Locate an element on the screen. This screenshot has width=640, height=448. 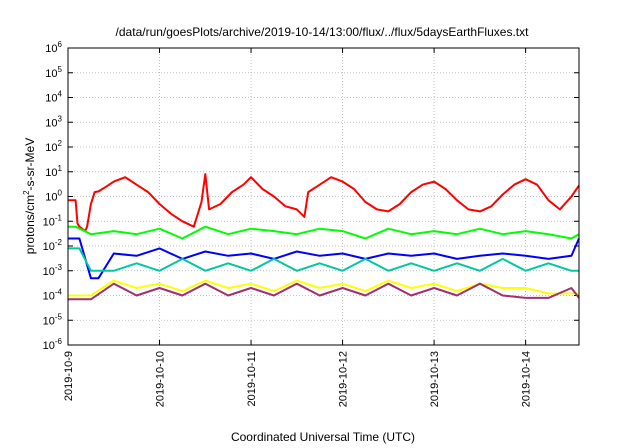
y-tick-label: 10⁻⁴ is located at coordinates (53, 295).